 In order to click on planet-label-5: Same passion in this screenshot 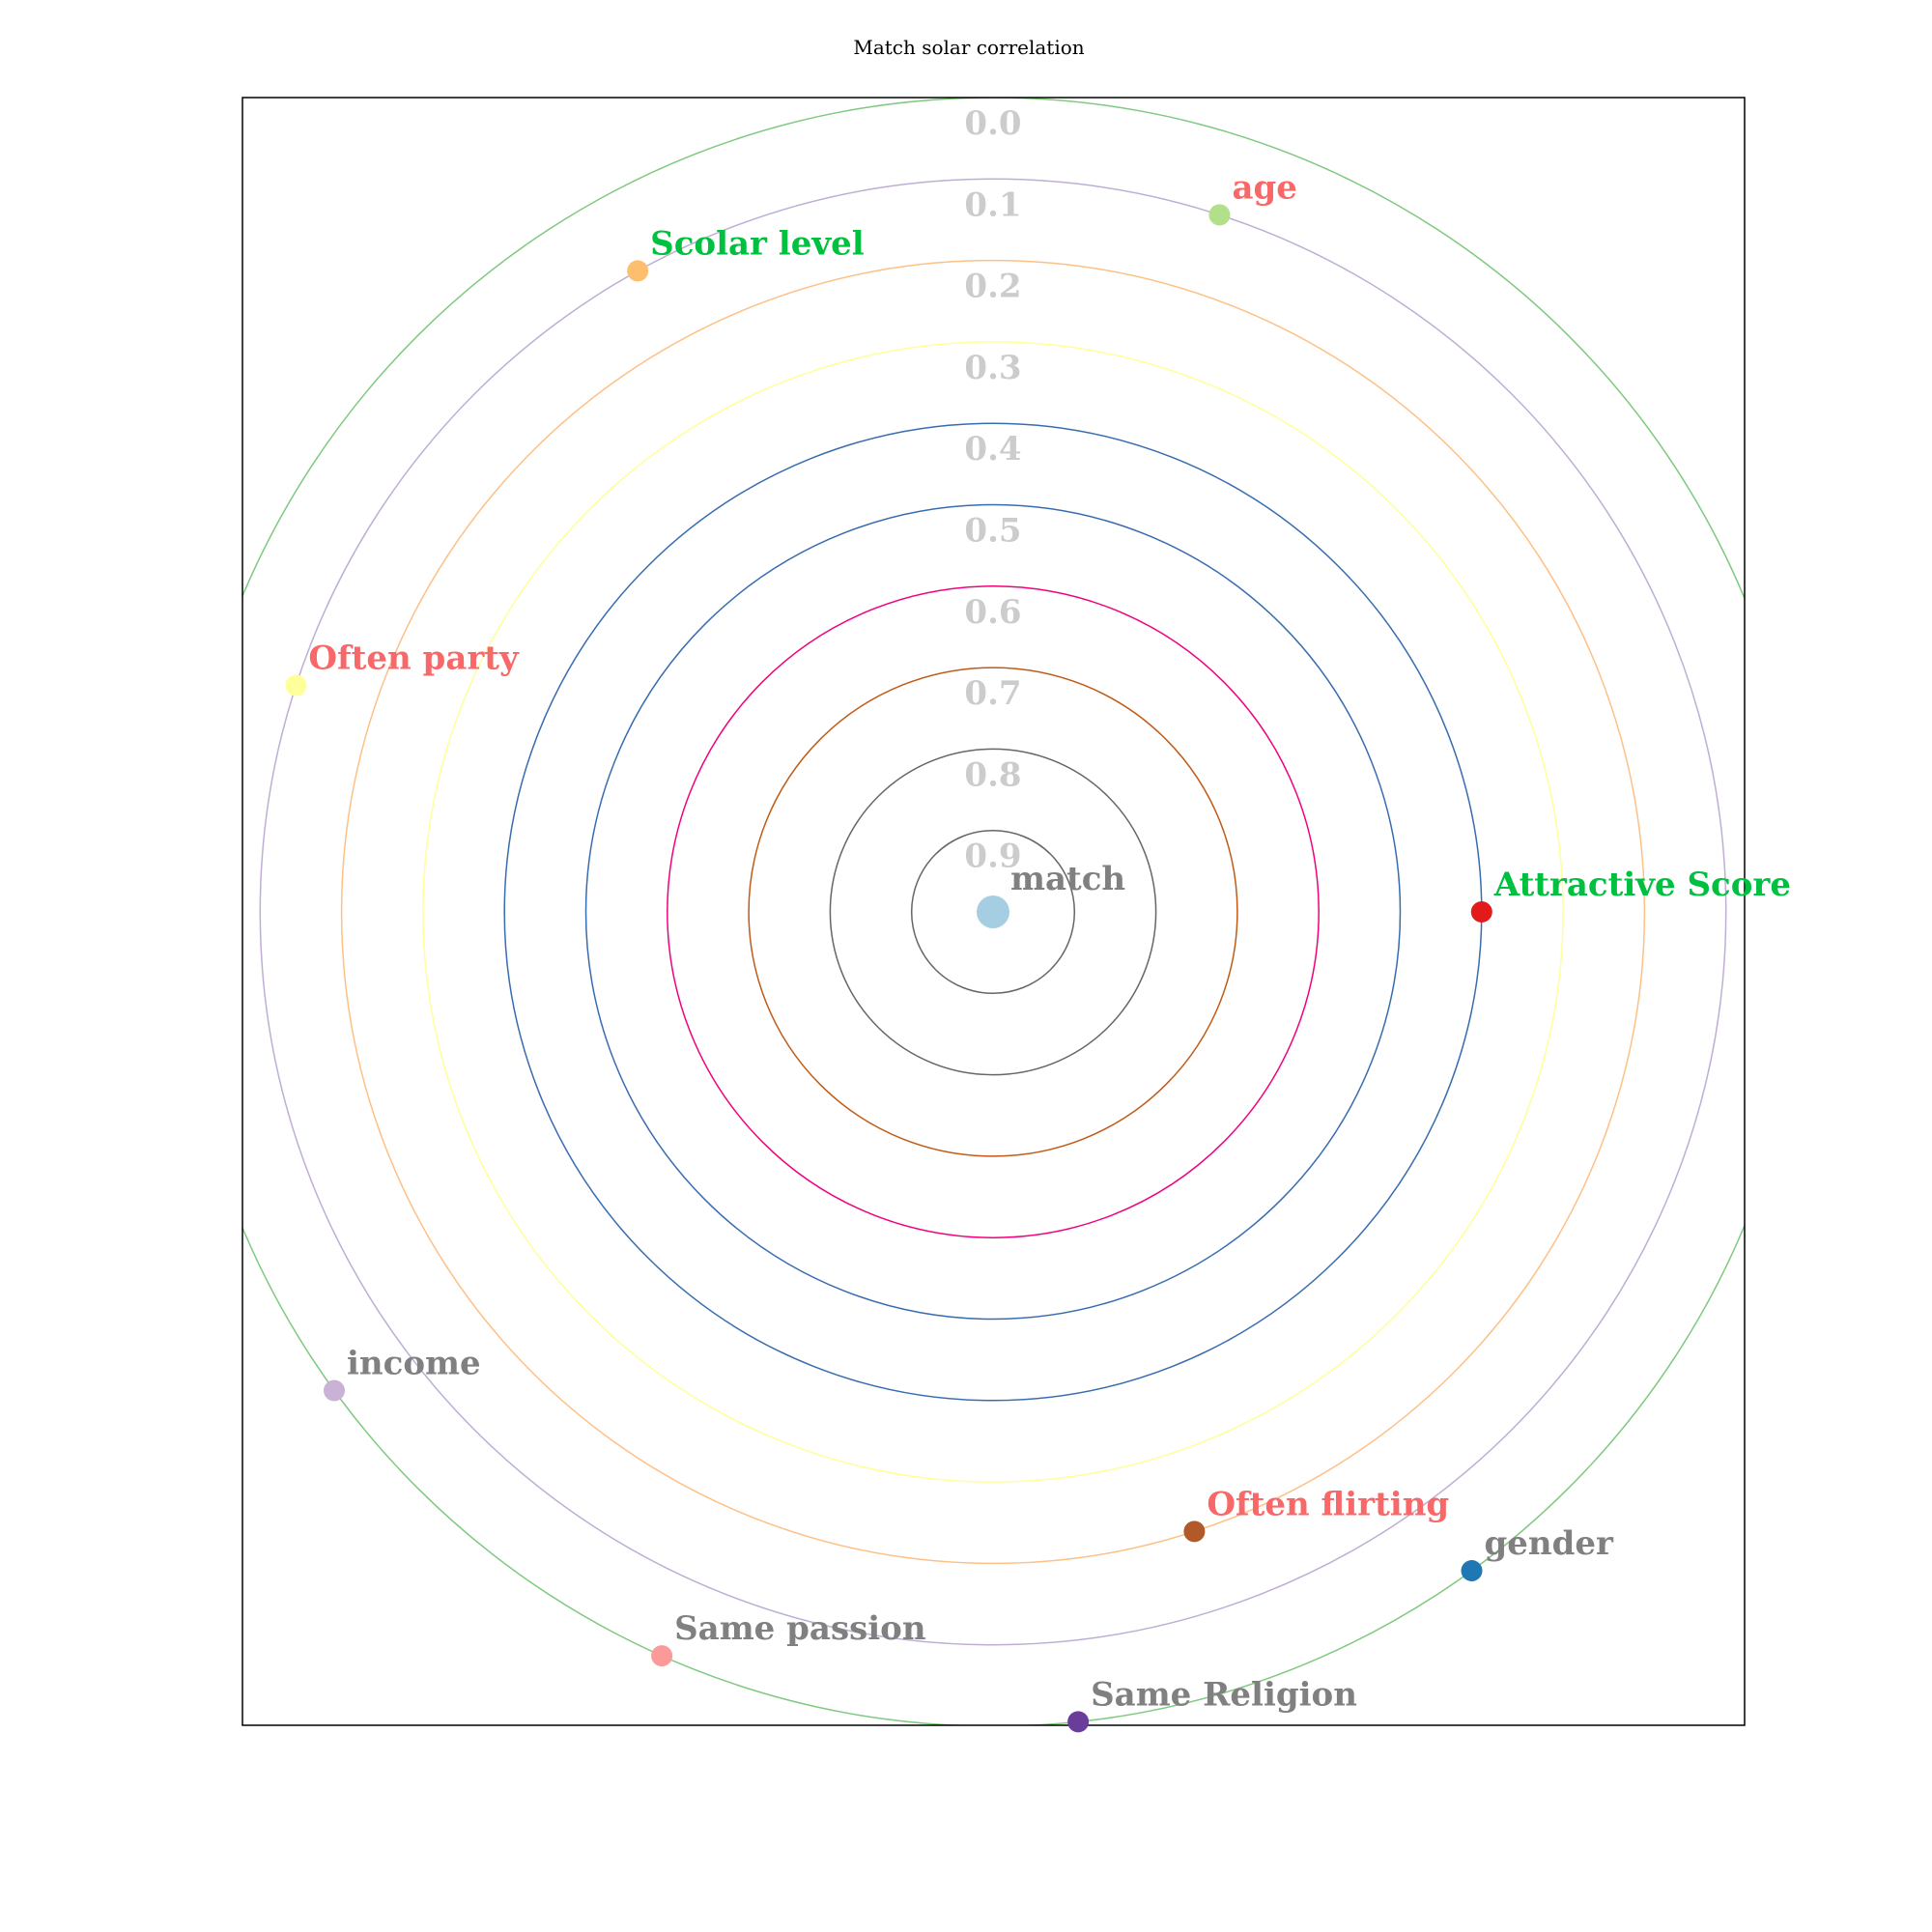, I will do `click(799, 1628)`.